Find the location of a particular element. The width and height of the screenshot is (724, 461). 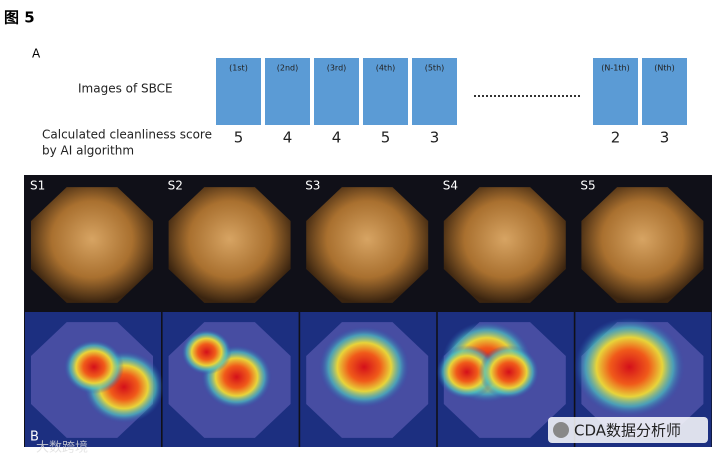

image-label: S5 is located at coordinates (587, 186).